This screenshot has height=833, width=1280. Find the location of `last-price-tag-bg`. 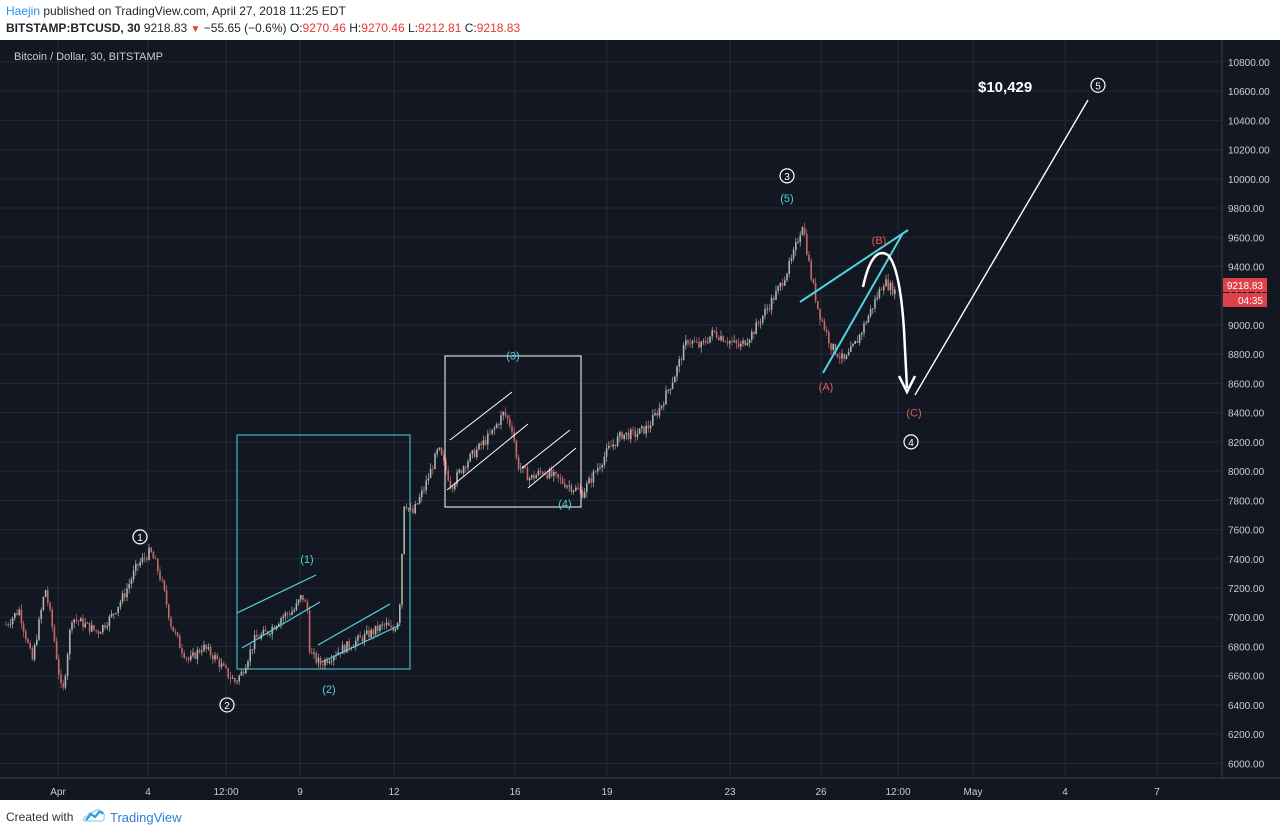

last-price-tag-bg is located at coordinates (1245, 285).